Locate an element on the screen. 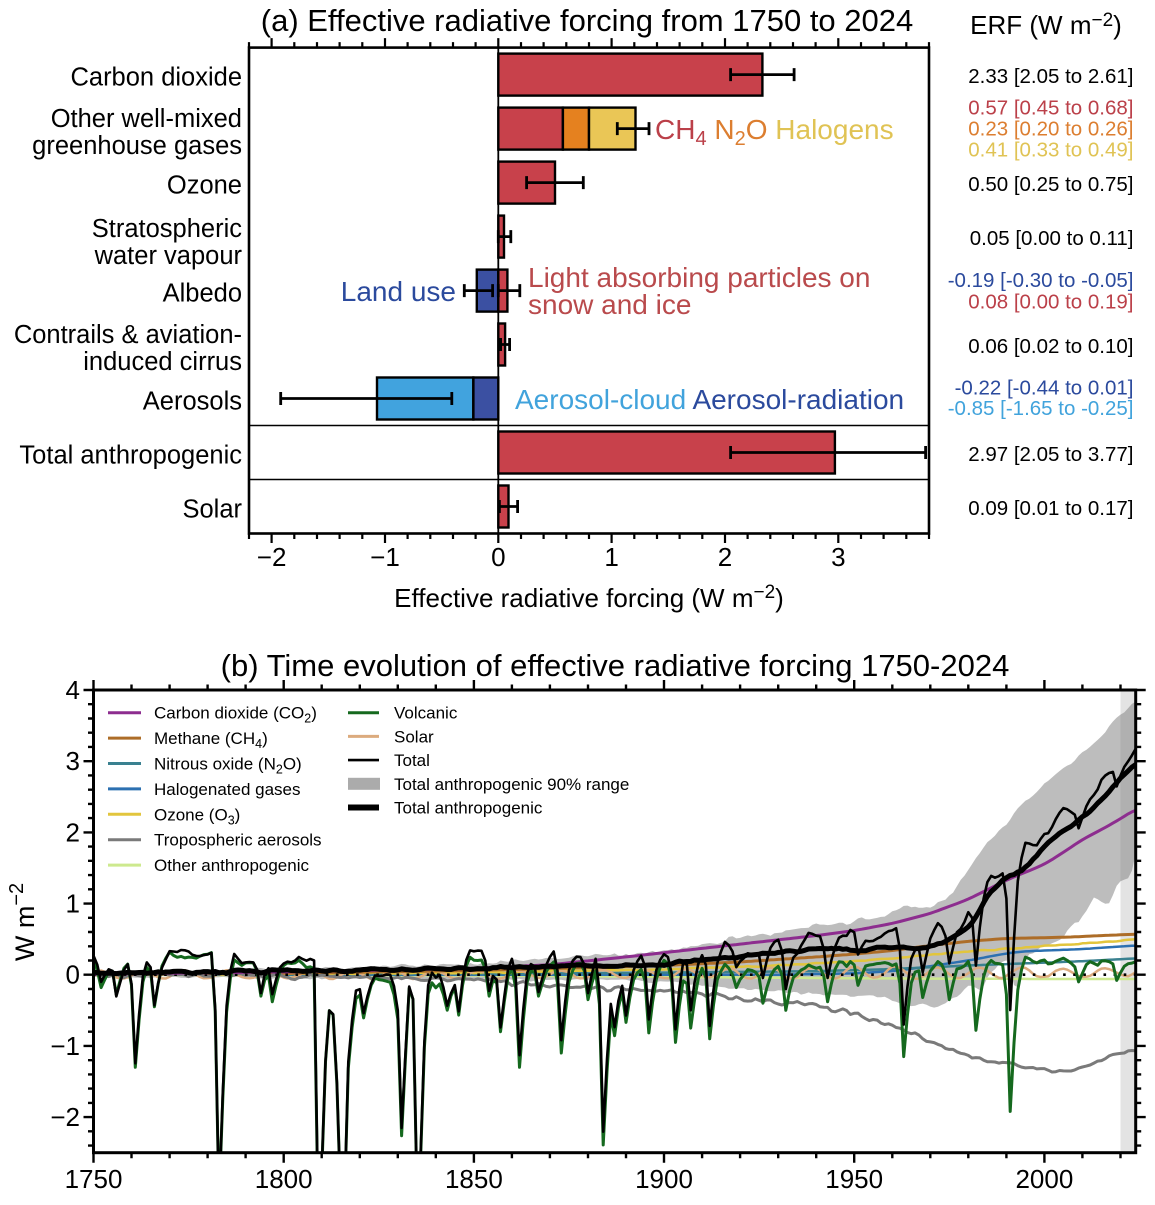  svg-text: Volcanic is located at coordinates (426, 713).